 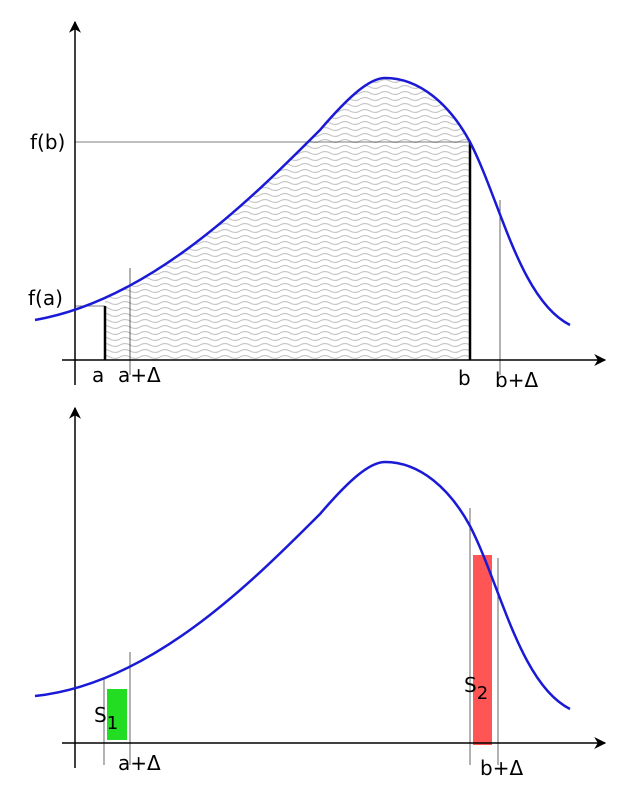 What do you see at coordinates (482, 650) in the screenshot?
I see `s2-rect` at bounding box center [482, 650].